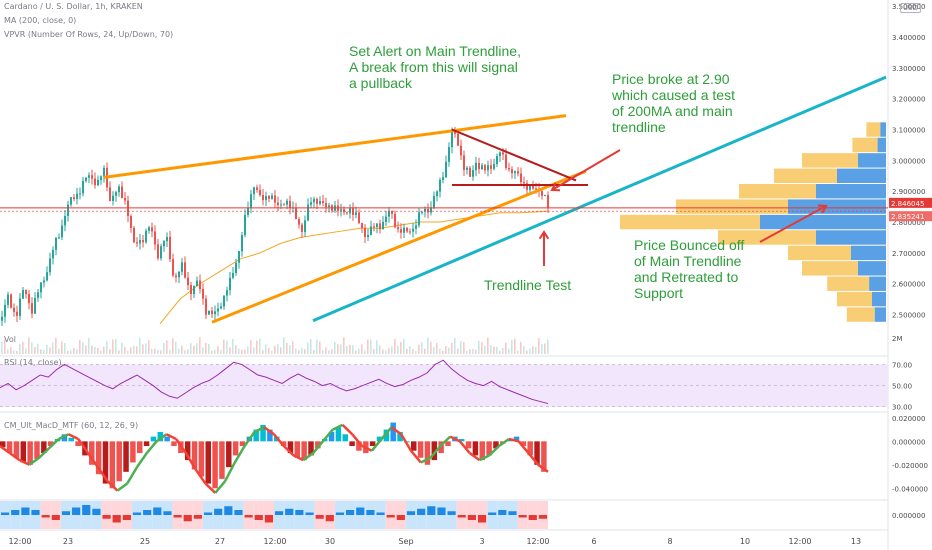 The width and height of the screenshot is (932, 550). I want to click on y-tick-label: 3.000000, so click(908, 161).